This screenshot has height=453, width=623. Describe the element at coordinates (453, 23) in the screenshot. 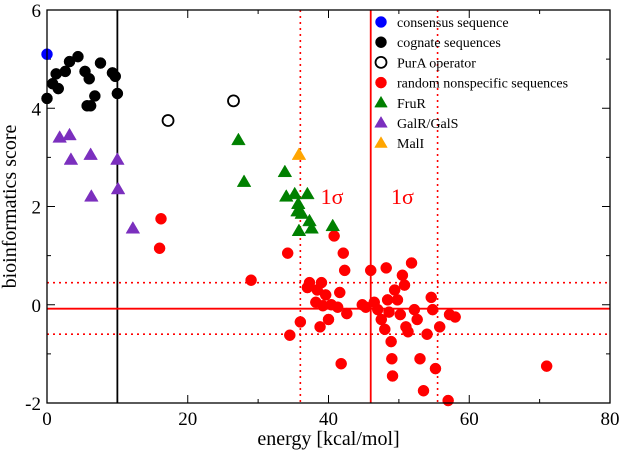

I see `legend-label: consensus sequence` at that location.